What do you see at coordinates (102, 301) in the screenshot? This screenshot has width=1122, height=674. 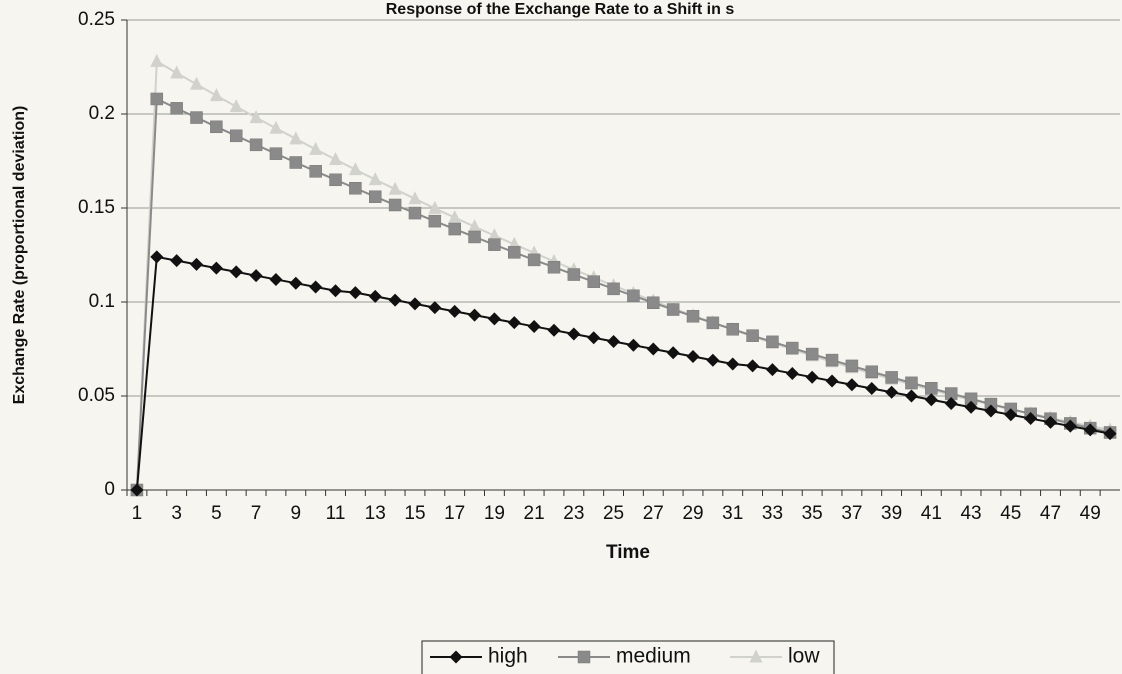 I see `y-tick-label: 0.1` at bounding box center [102, 301].